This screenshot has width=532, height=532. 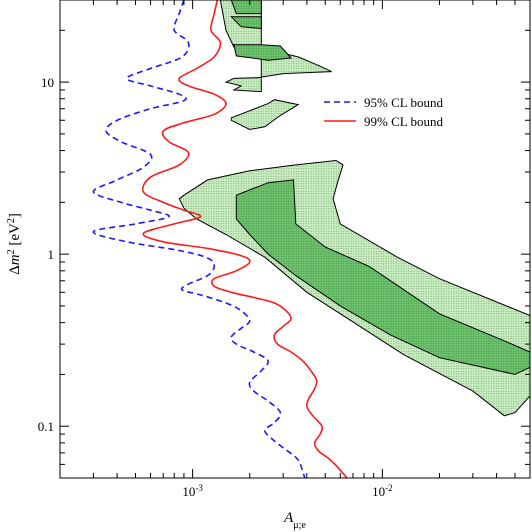 I want to click on legend: 95% CL bound 99% CL bound, so click(x=394, y=111).